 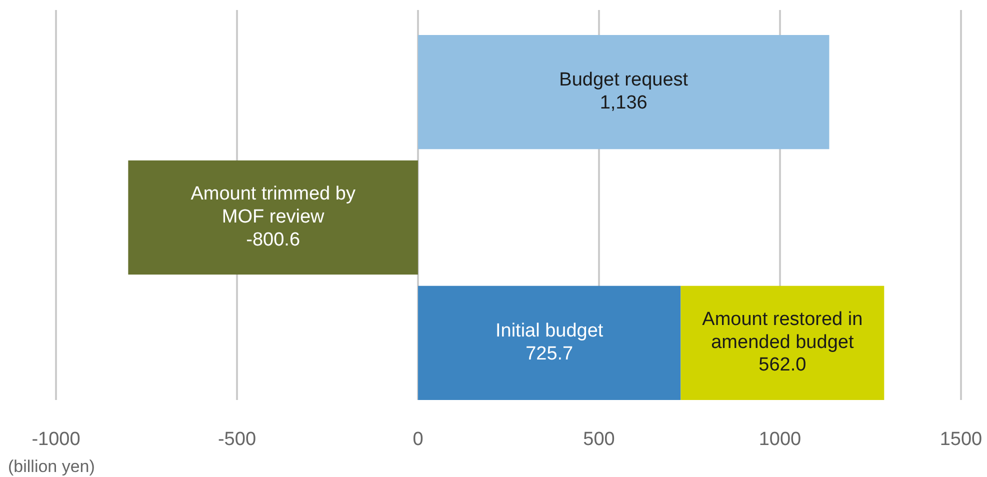 I want to click on series-label: Amount restored in amended budget, so click(x=782, y=331).